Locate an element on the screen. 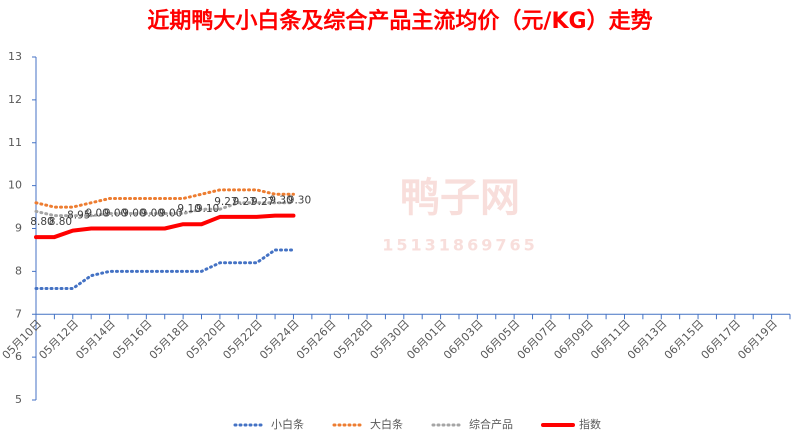 The width and height of the screenshot is (800, 441). x-tick-label: 06月09日 is located at coordinates (573, 339).